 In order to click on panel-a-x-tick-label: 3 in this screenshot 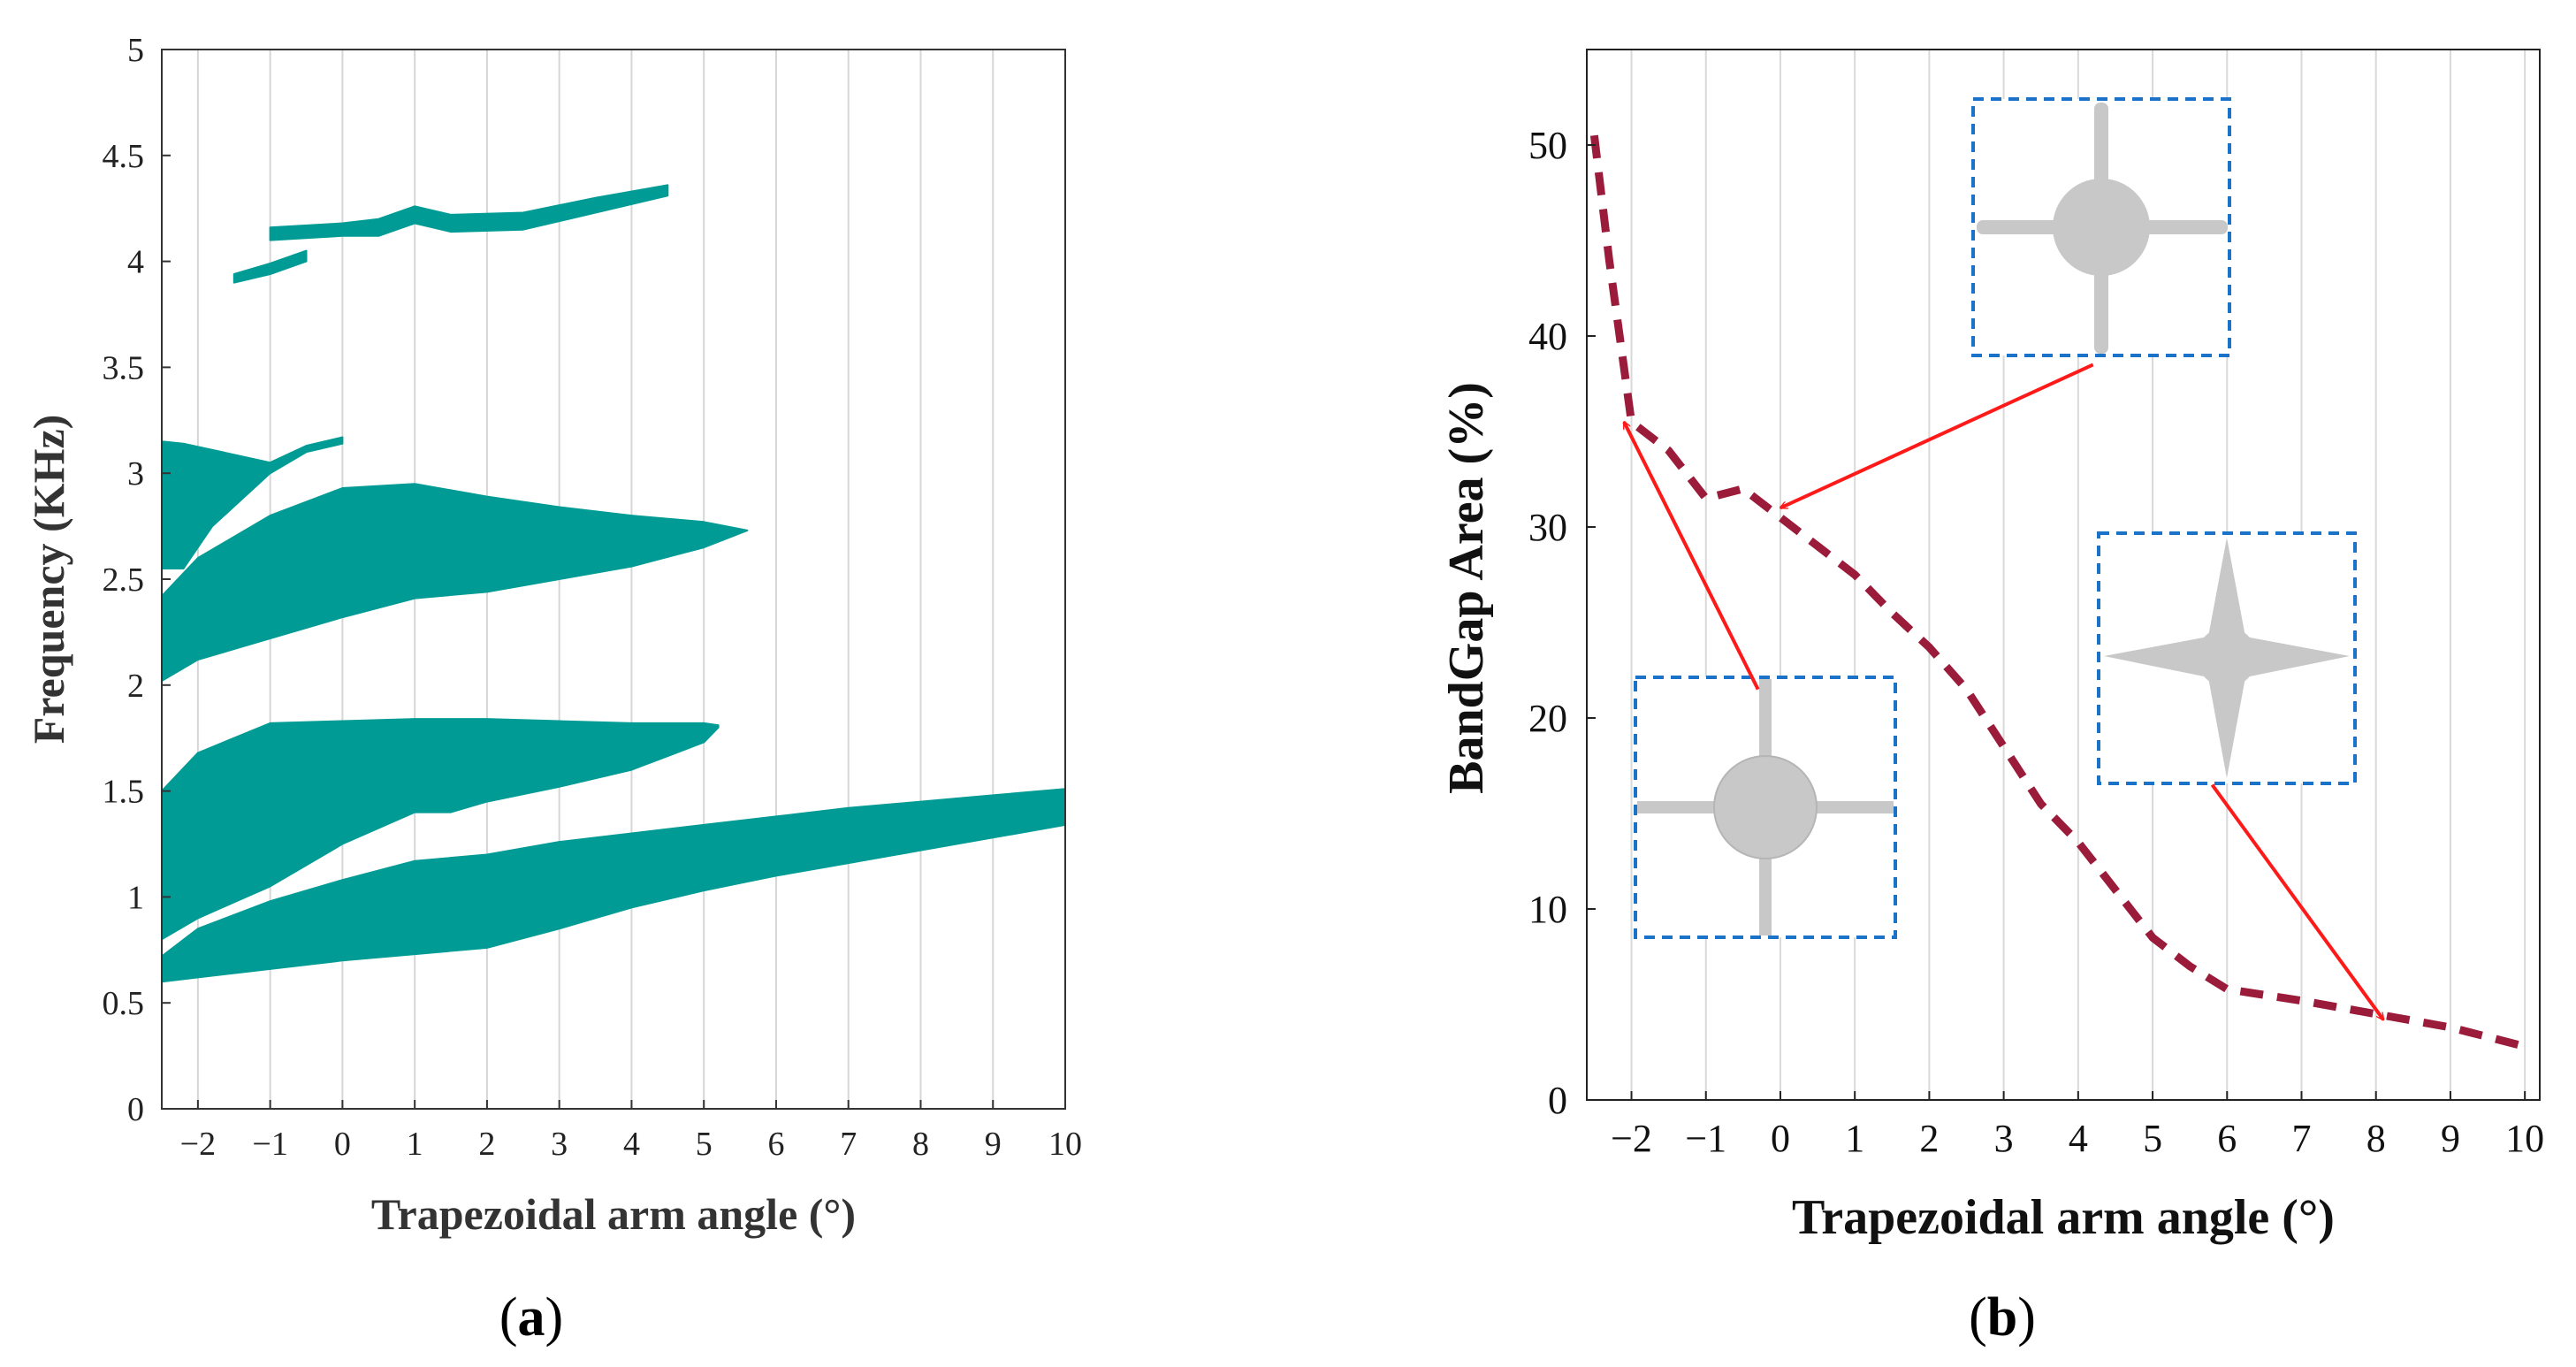, I will do `click(559, 1144)`.